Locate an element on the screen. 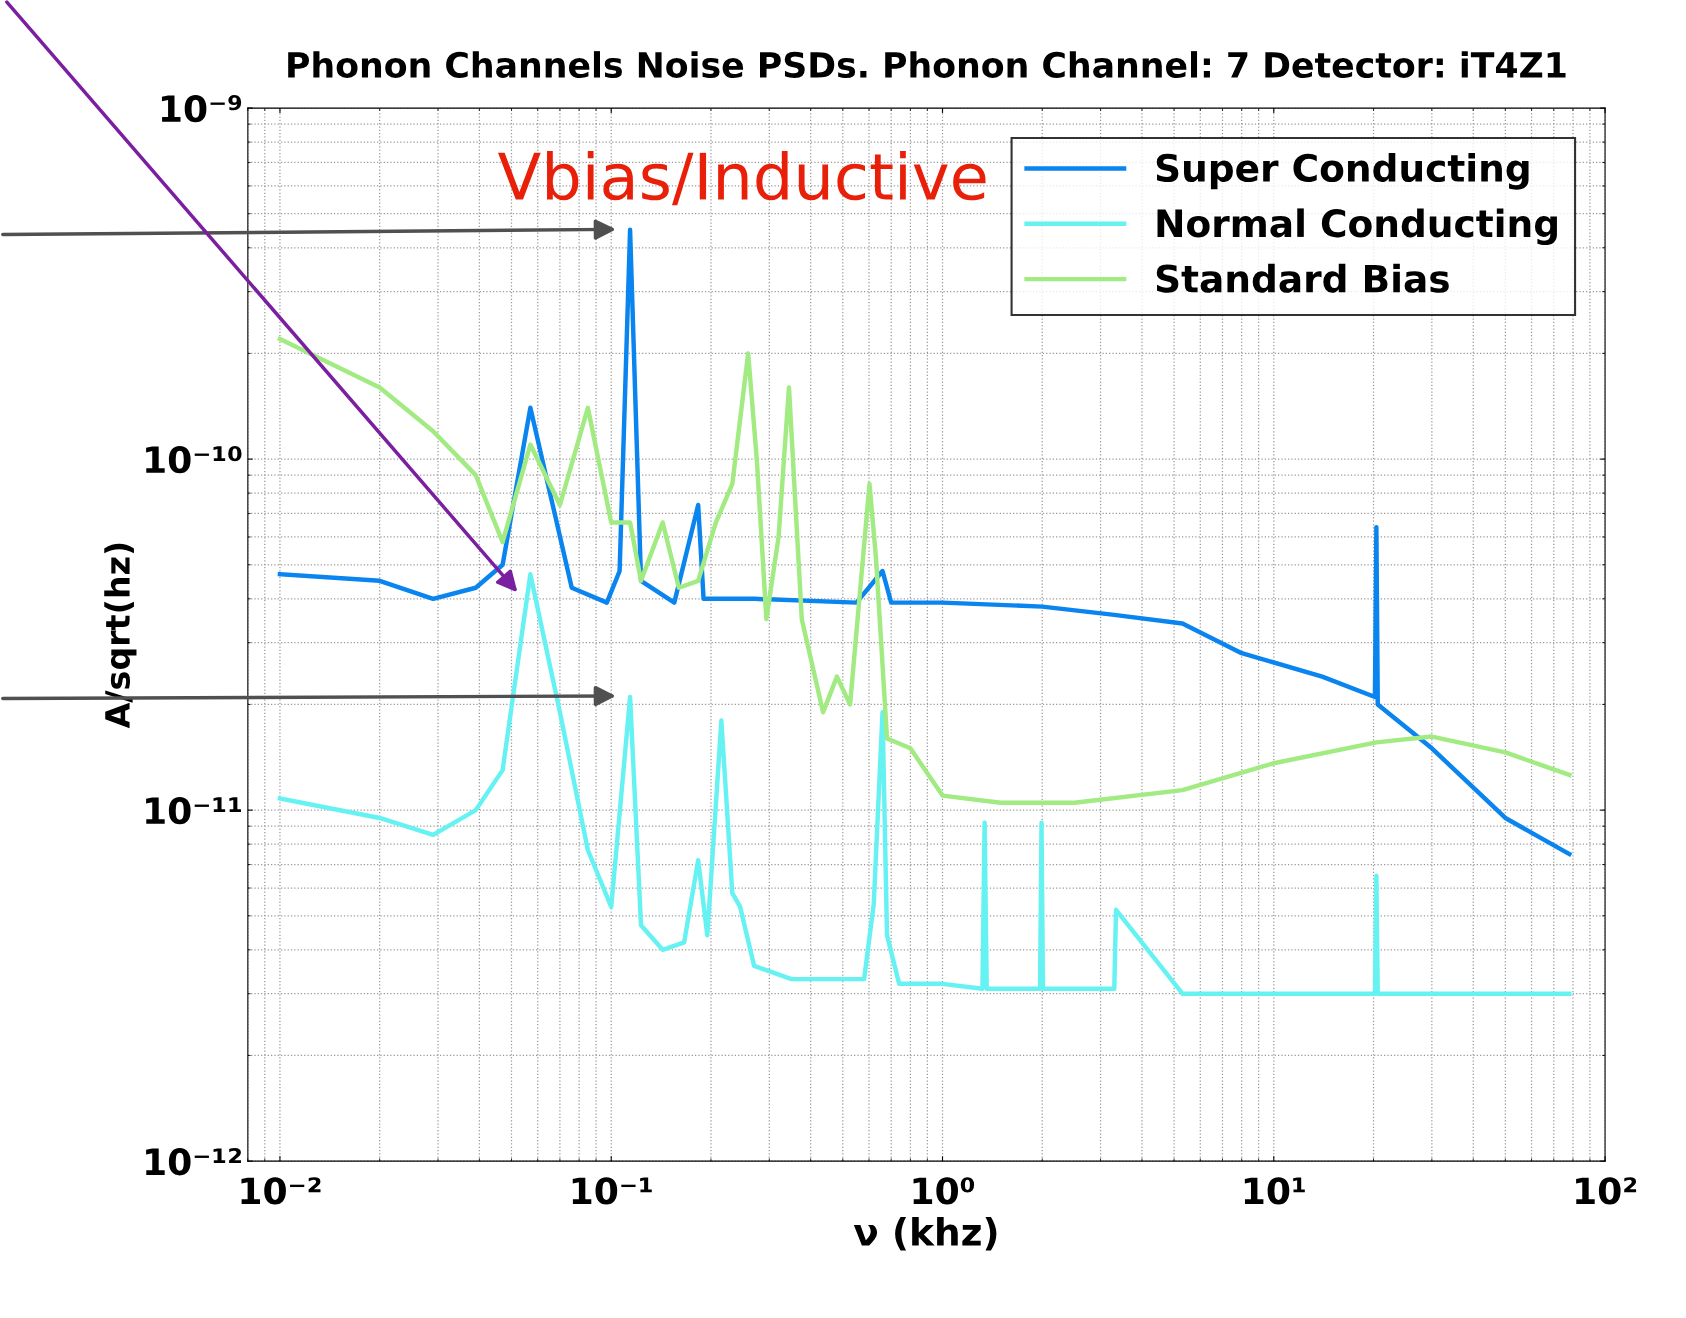 The image size is (1686, 1318). x-tick-label: 10² is located at coordinates (1606, 1191).